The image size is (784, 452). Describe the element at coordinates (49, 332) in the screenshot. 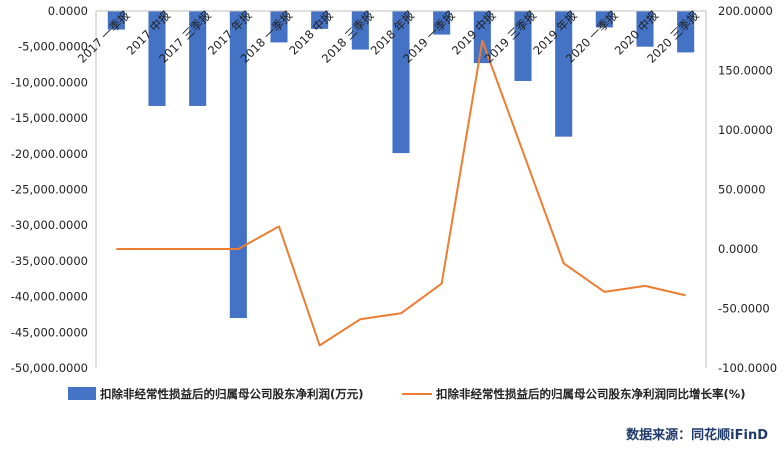

I see `left-tick-label: -45,000.0000` at that location.